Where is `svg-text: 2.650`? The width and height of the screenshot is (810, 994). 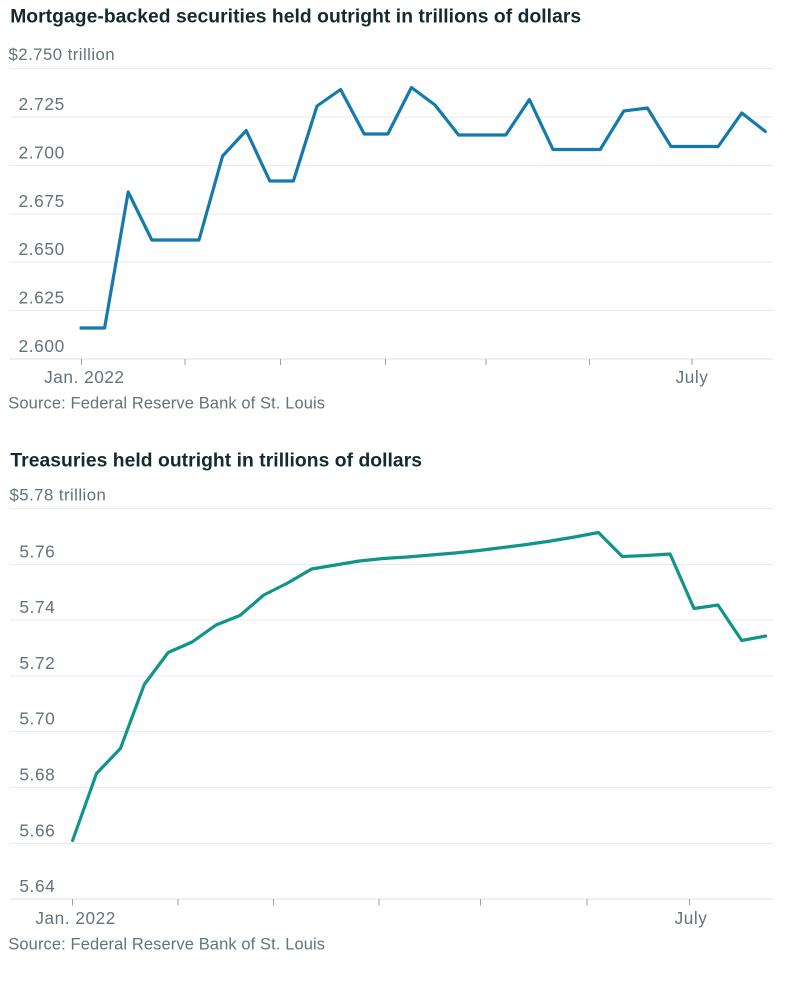 svg-text: 2.650 is located at coordinates (42, 249).